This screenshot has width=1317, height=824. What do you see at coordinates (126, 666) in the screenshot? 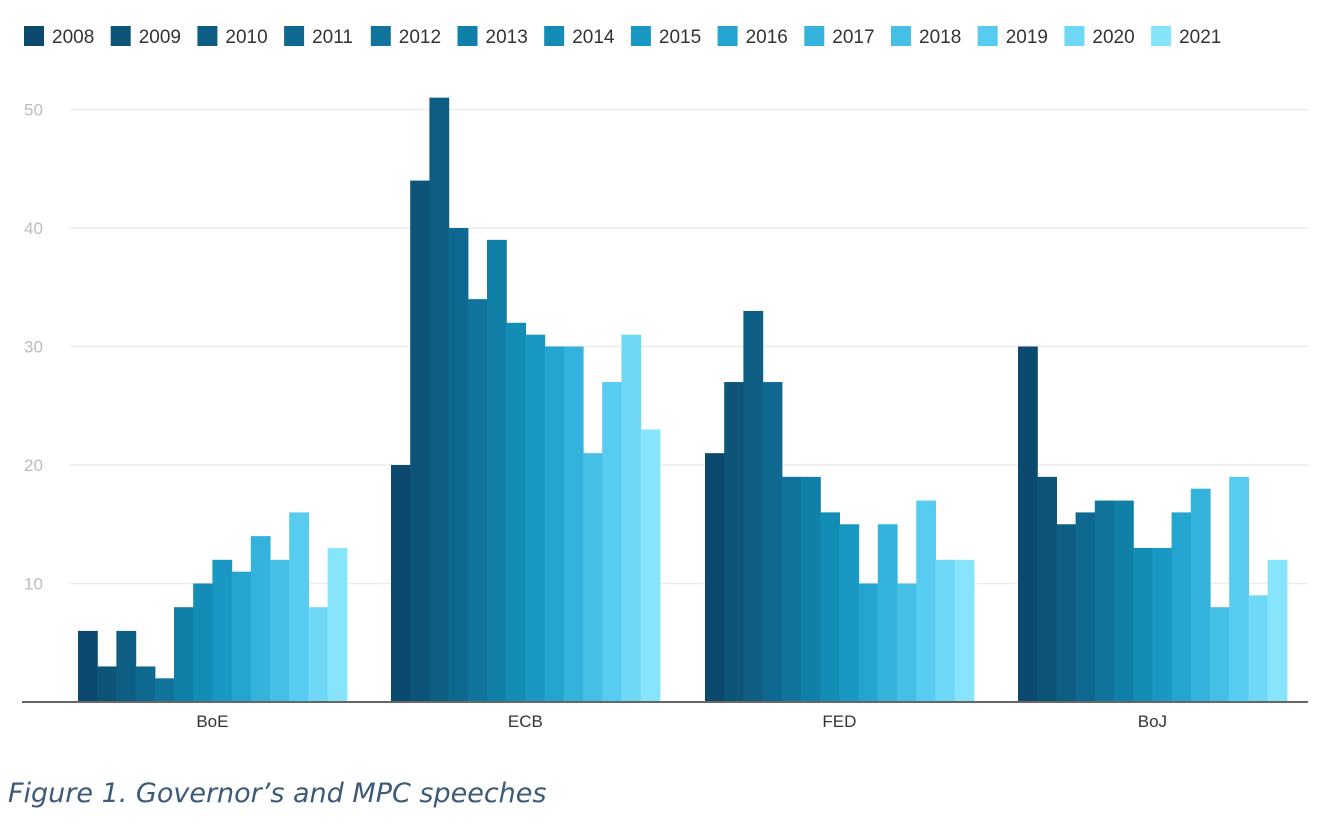
I see `bar-BoE-2010` at bounding box center [126, 666].